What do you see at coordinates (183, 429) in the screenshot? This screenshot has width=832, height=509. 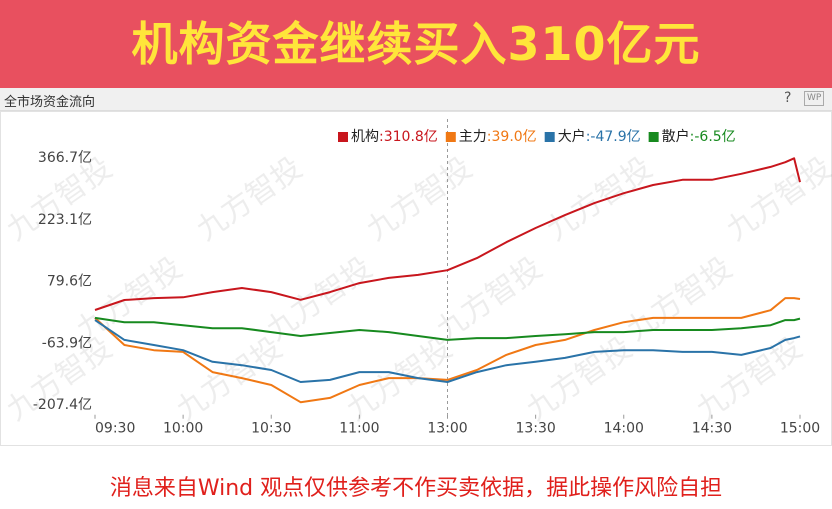 I see `x-tick-label: 10:00` at bounding box center [183, 429].